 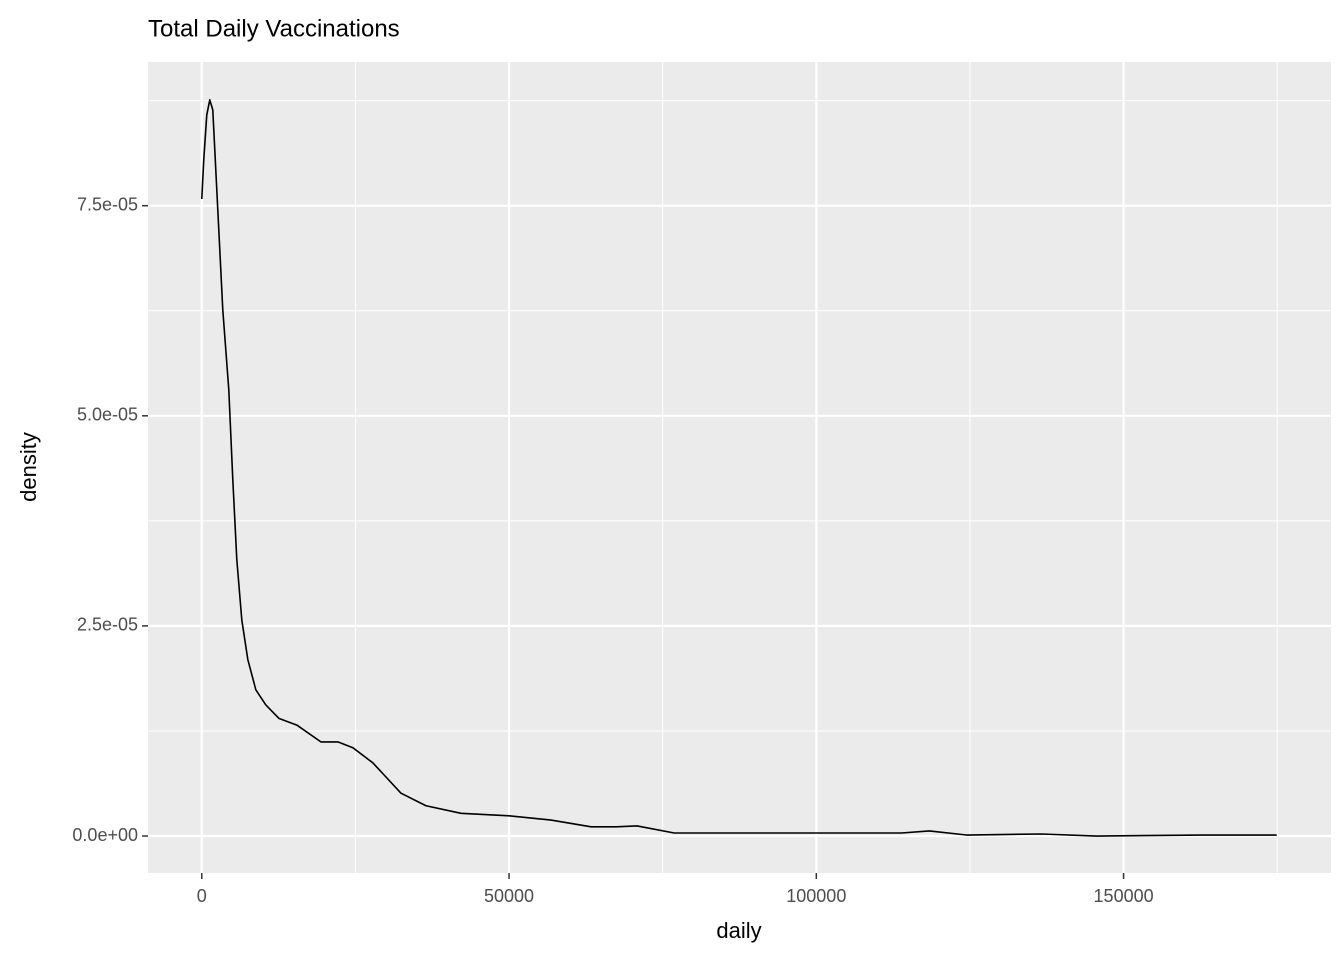 What do you see at coordinates (28, 467) in the screenshot?
I see `y-axis-label: density` at bounding box center [28, 467].